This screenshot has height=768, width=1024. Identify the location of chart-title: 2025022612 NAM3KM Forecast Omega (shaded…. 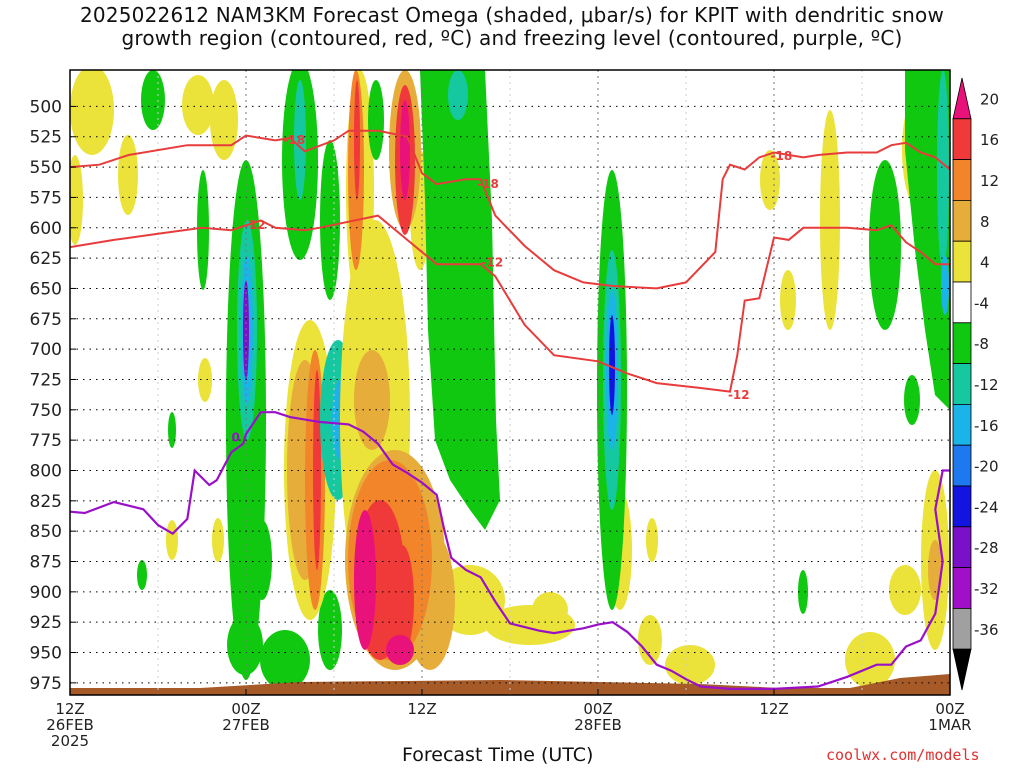
(512, 26).